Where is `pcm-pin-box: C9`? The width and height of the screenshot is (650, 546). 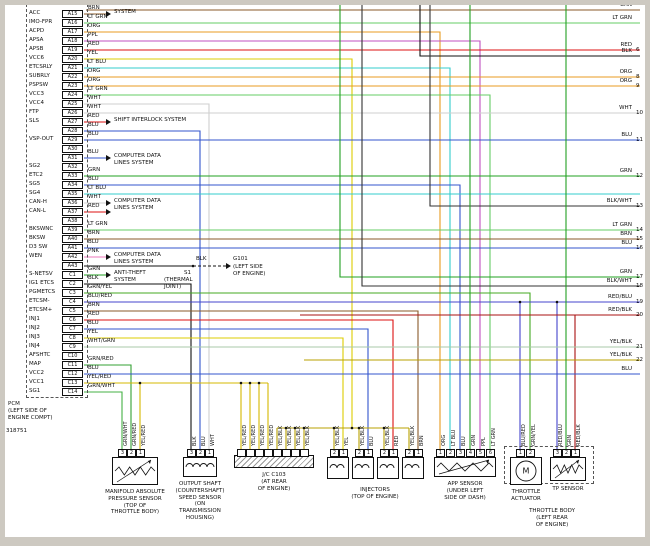
pcm-pin-box: C9 is located at coordinates (72, 347).